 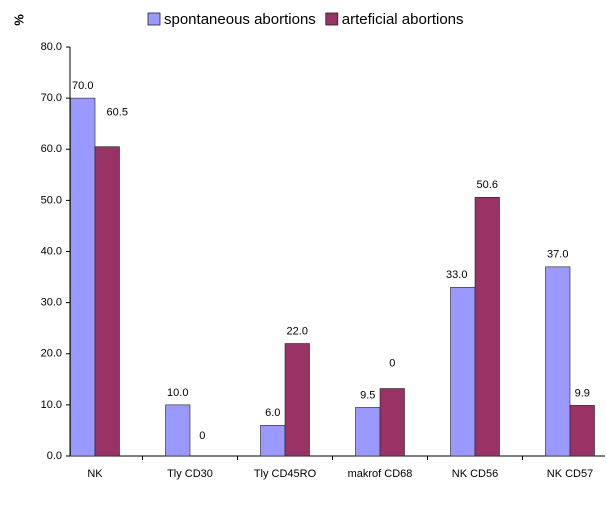 What do you see at coordinates (51, 303) in the screenshot?
I see `y-tick-label: 30.0` at bounding box center [51, 303].